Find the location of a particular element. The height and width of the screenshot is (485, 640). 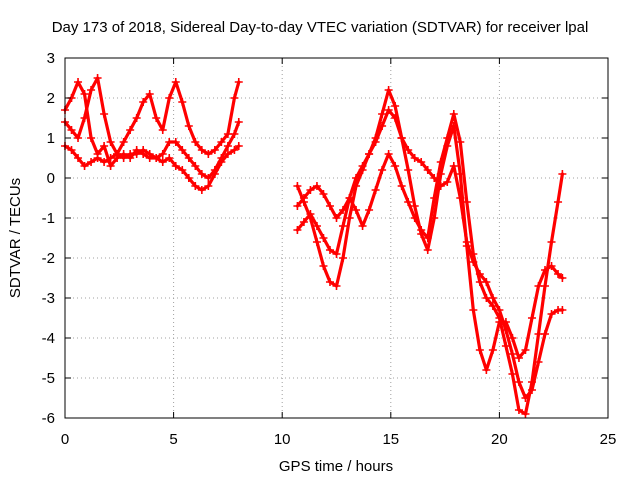

y-tick-label: -2 is located at coordinates (48, 258).